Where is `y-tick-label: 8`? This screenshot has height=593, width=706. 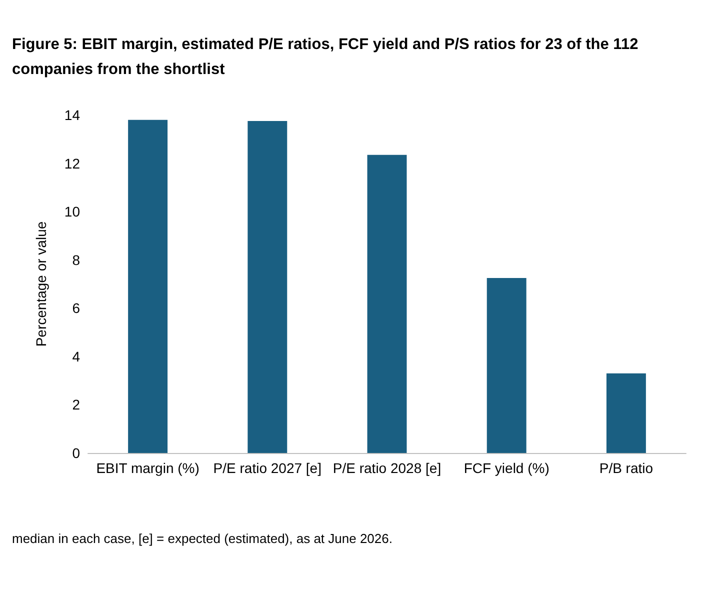
y-tick-label: 8 is located at coordinates (76, 260).